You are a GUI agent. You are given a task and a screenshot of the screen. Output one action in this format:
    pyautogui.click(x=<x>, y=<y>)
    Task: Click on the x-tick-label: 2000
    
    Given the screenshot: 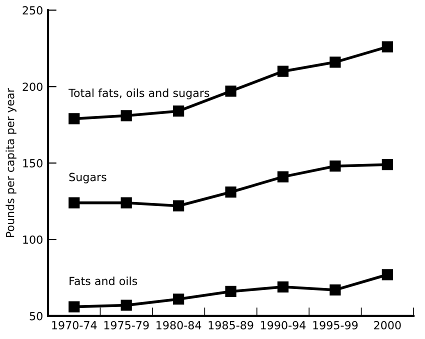 What is the action you would take?
    pyautogui.click(x=387, y=325)
    